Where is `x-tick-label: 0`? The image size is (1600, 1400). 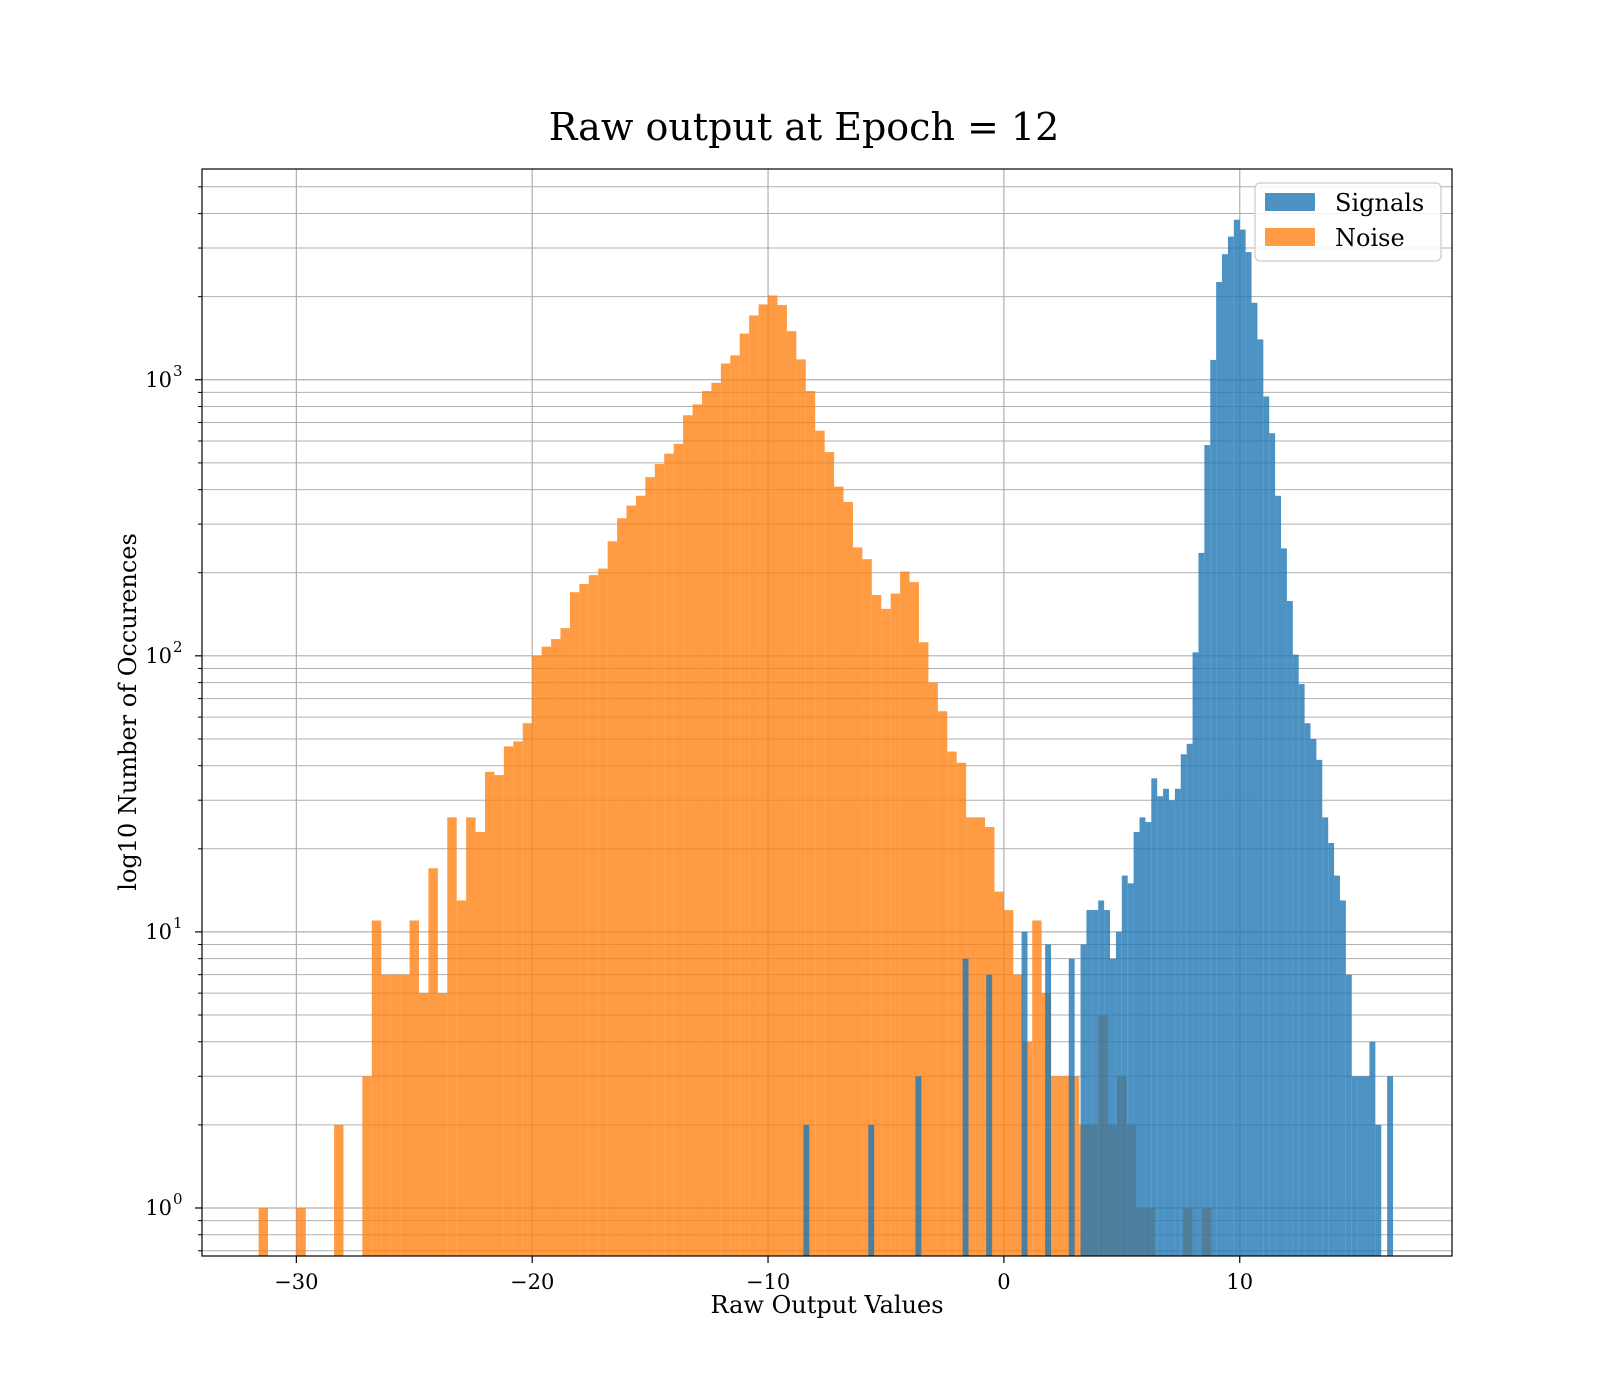 x-tick-label: 0 is located at coordinates (1003, 1282).